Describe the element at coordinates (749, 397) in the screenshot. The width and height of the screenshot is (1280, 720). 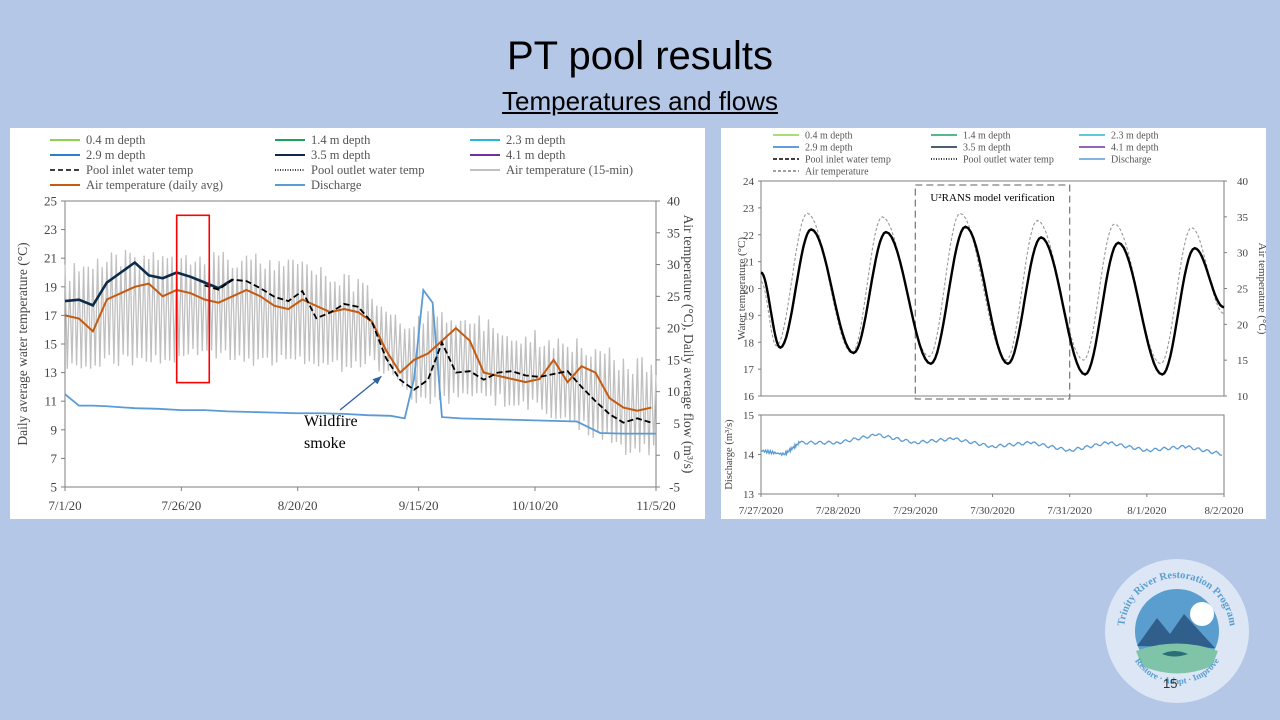
I see `y-tick-label: 16` at that location.